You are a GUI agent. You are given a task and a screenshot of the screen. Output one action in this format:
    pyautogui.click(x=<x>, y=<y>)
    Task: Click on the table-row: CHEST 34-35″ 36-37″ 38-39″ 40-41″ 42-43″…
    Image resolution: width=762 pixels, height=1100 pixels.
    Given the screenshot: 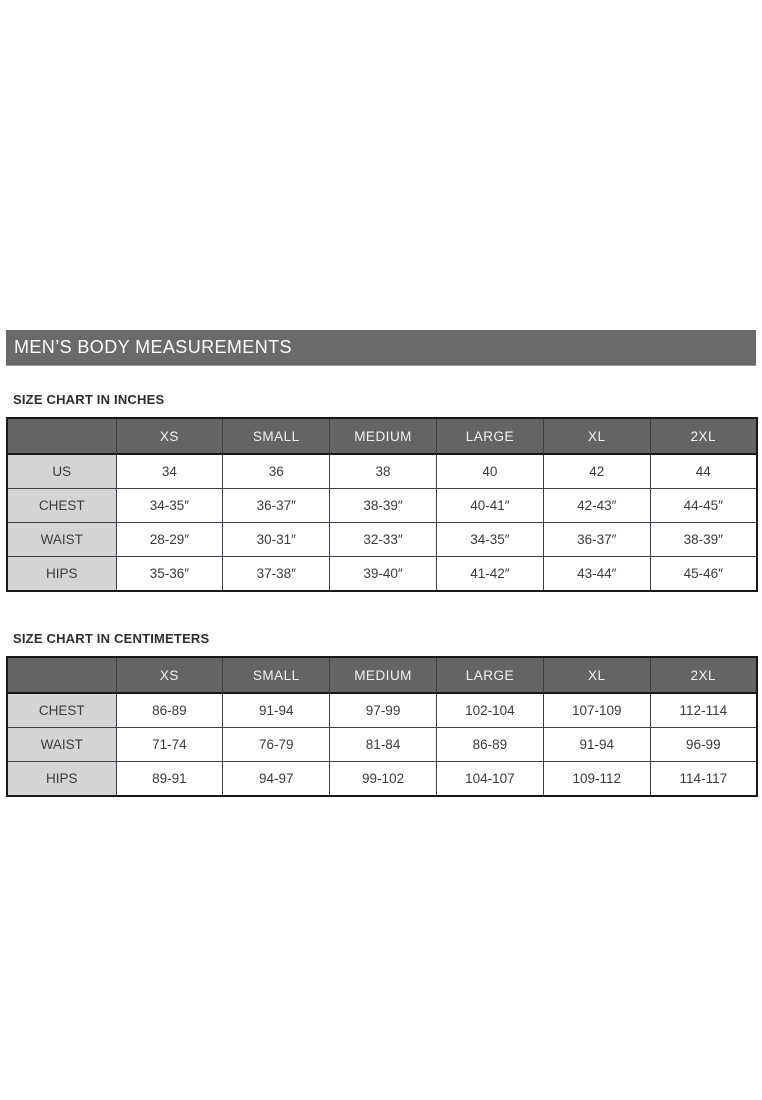 What is the action you would take?
    pyautogui.click(x=382, y=505)
    